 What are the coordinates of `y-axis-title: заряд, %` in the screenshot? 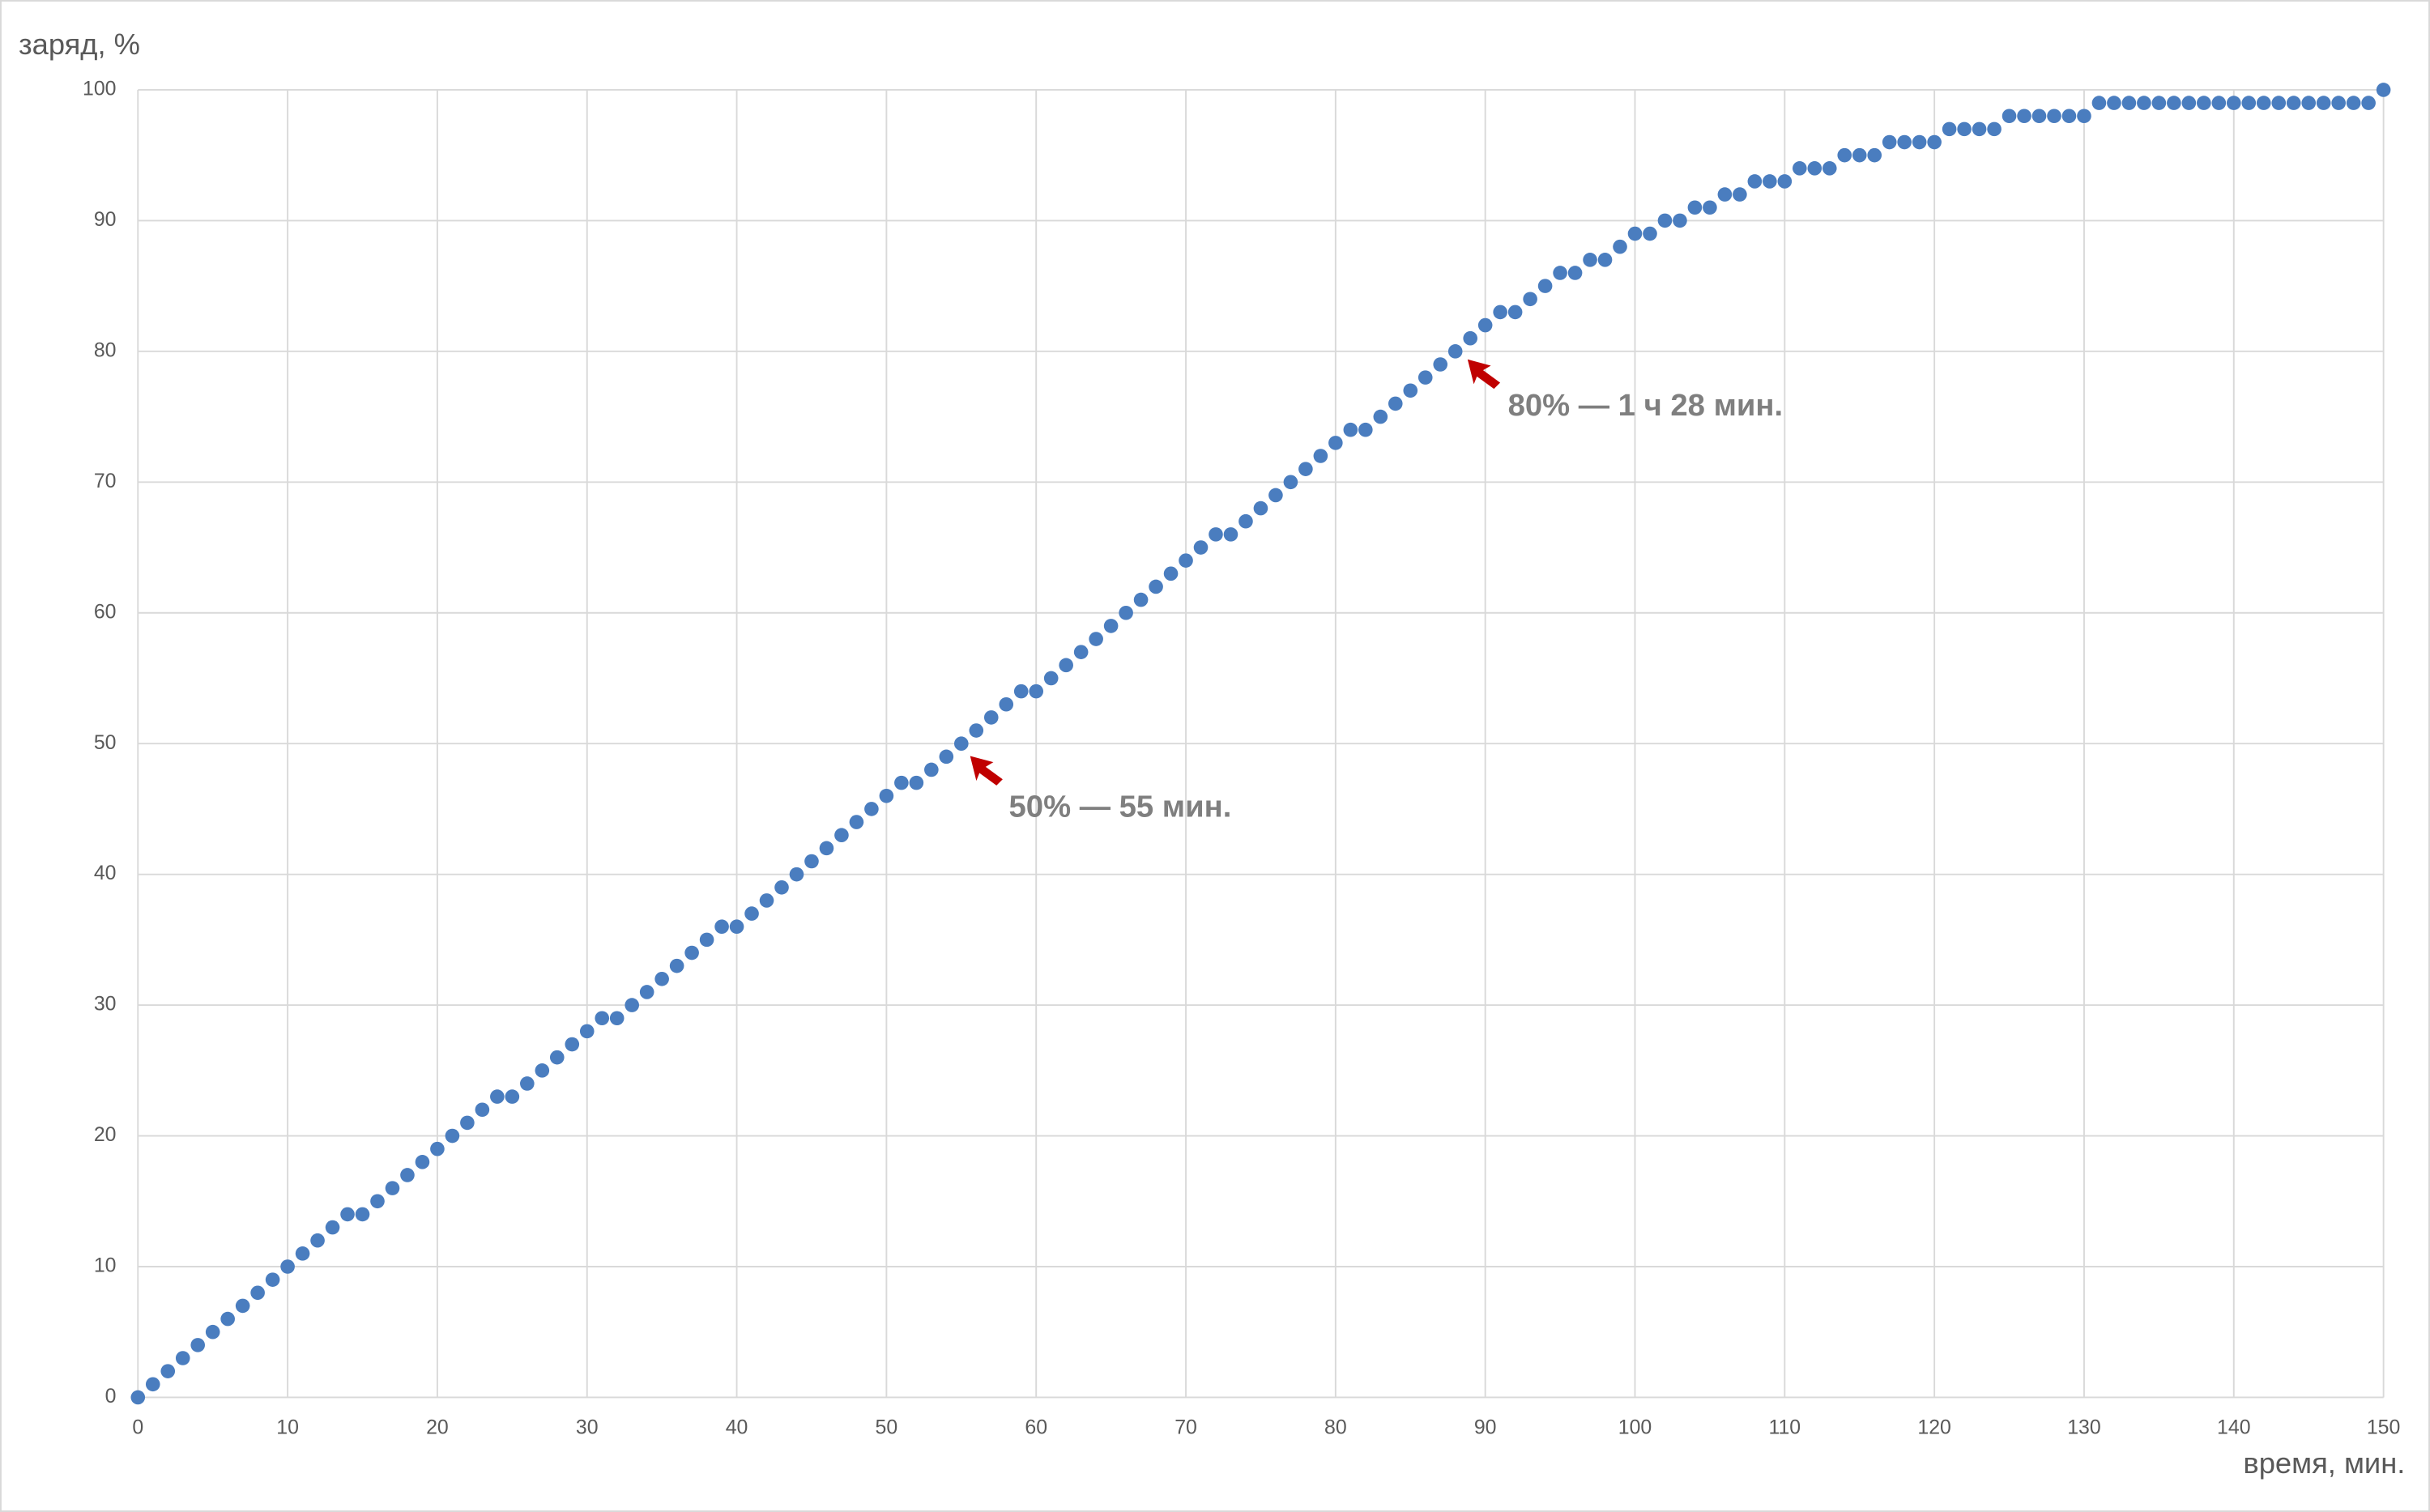 It's located at (79, 44).